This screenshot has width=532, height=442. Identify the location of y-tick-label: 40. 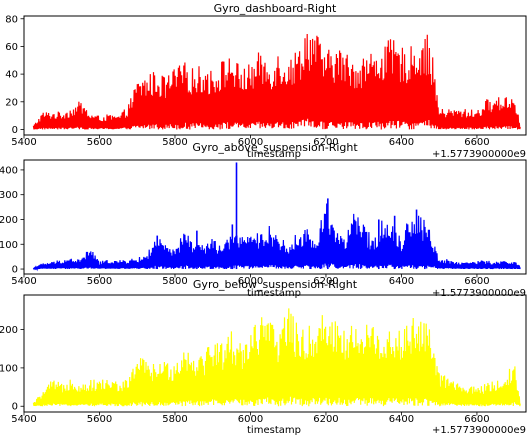
(11, 75).